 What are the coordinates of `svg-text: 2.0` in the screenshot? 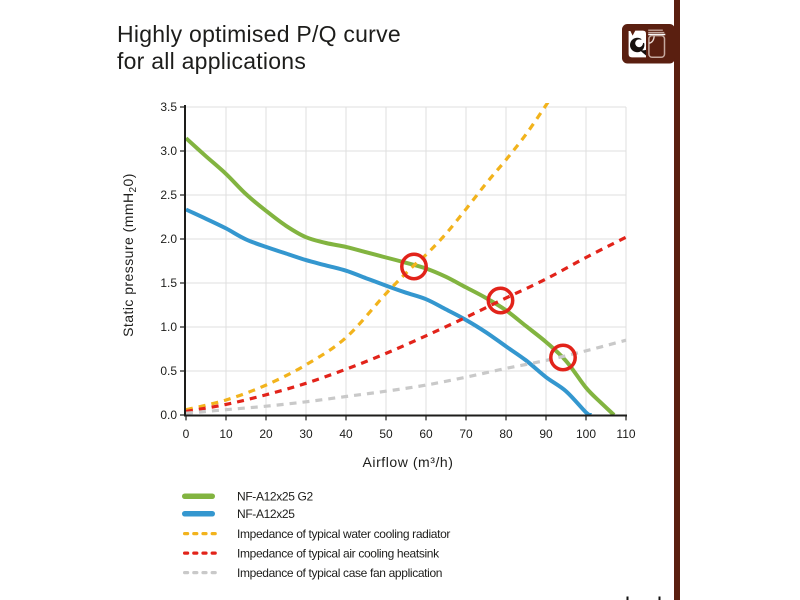 It's located at (168, 239).